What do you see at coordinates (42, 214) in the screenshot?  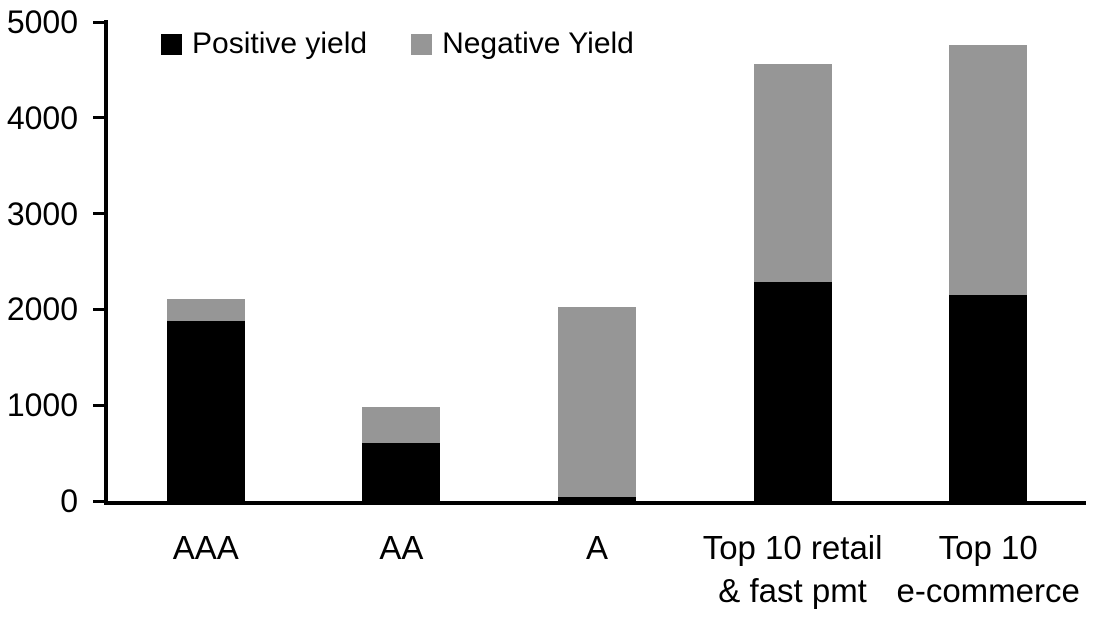 I see `y-tick-label: 3000` at bounding box center [42, 214].